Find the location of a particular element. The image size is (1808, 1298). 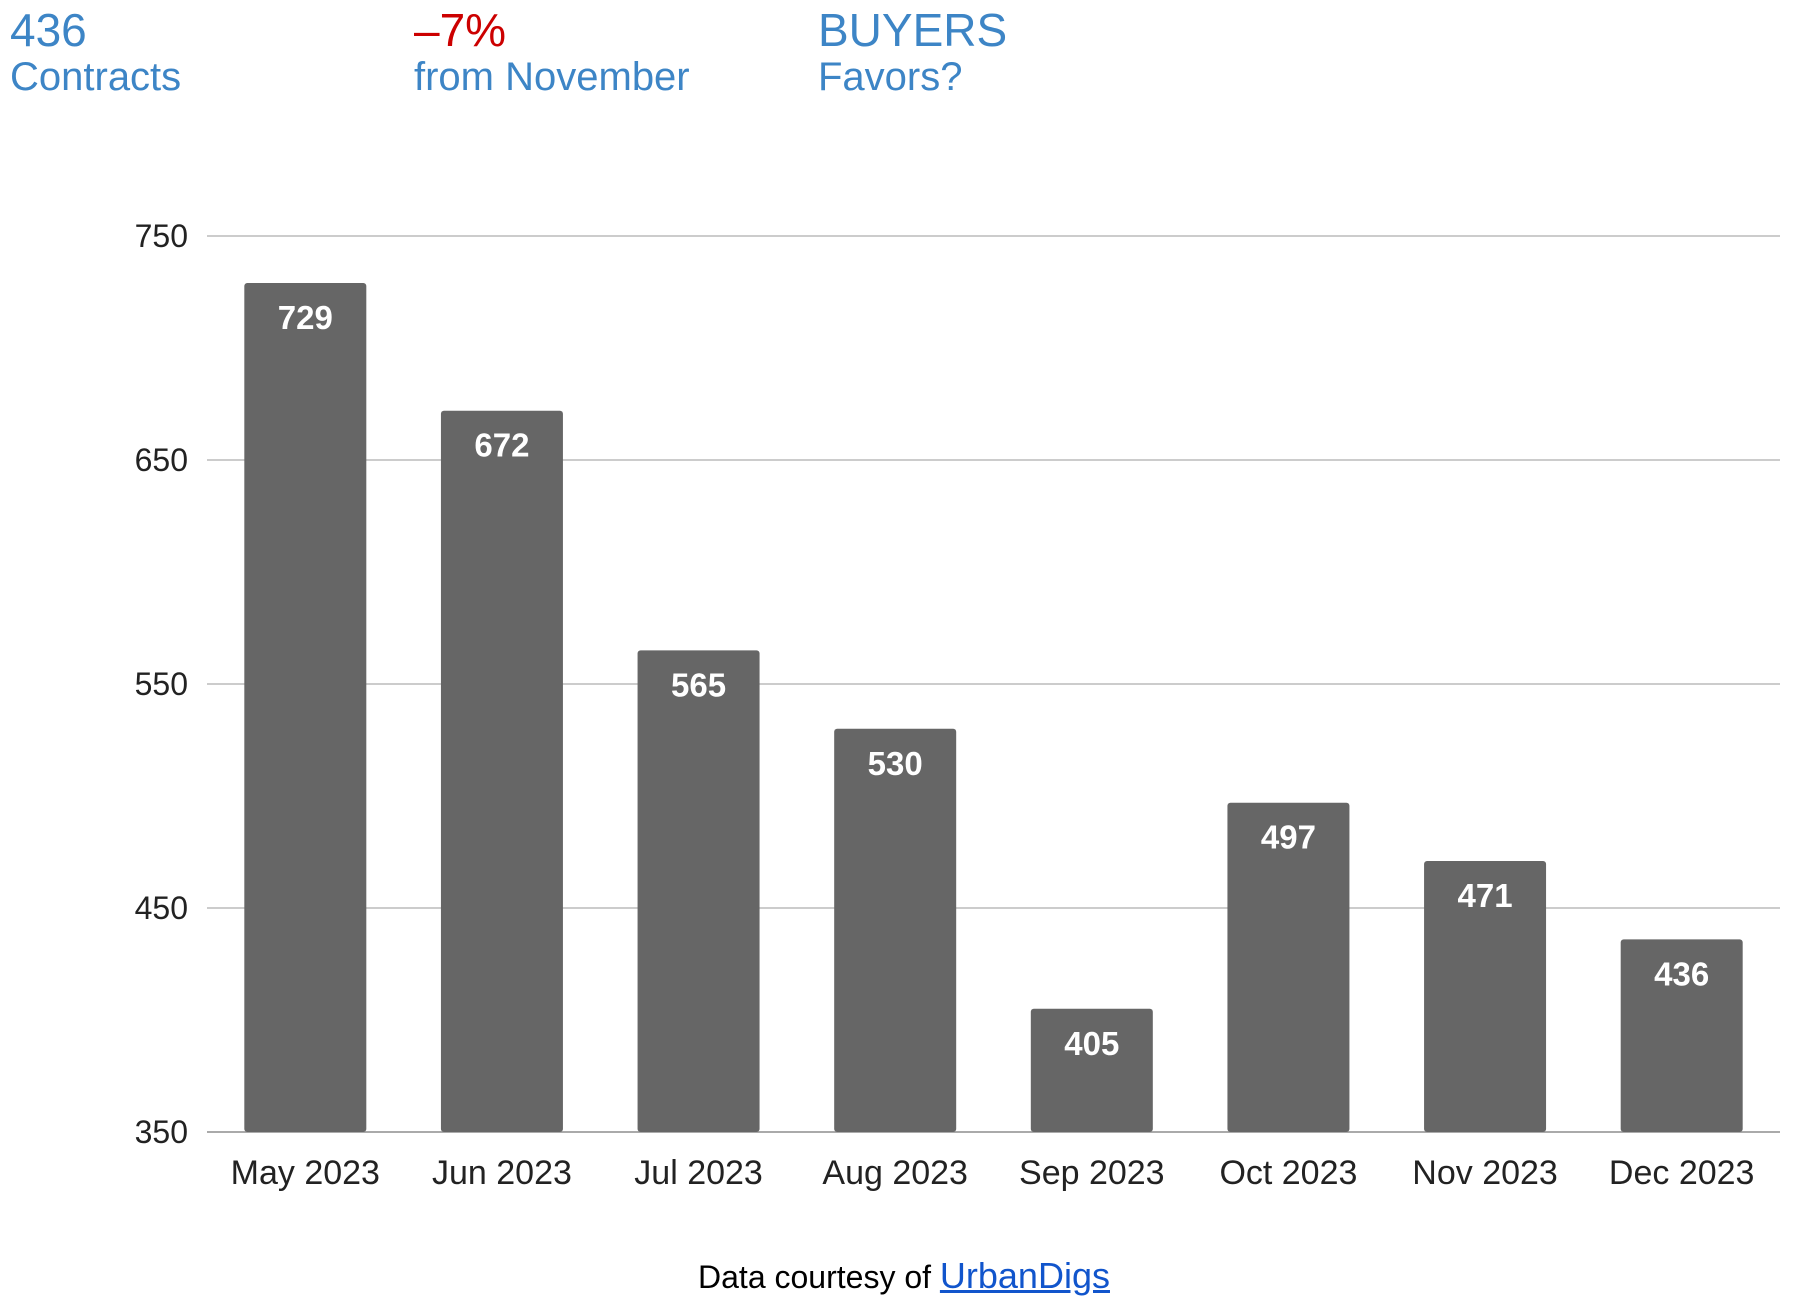

change-label: from November is located at coordinates (552, 77).